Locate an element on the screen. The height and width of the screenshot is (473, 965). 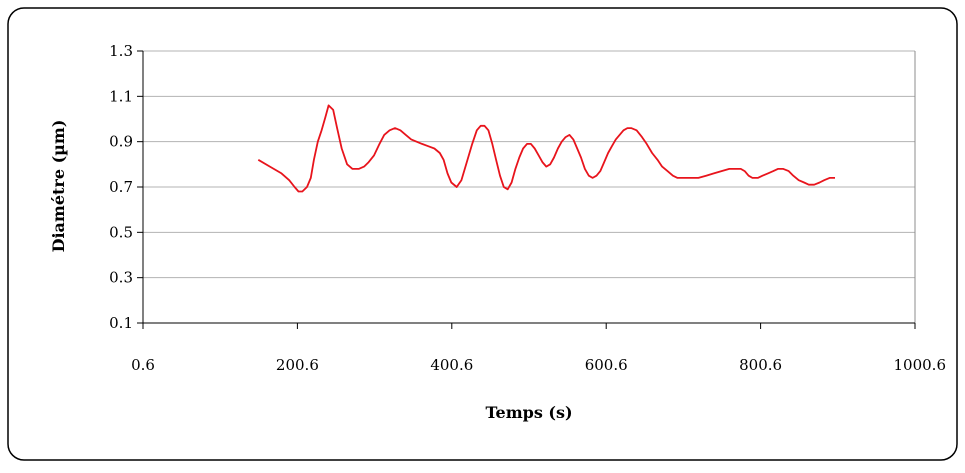
y-tick-labels: 0.1 0.3 0.5 0.7 0.9 1.1 1.3 is located at coordinates (121, 187).